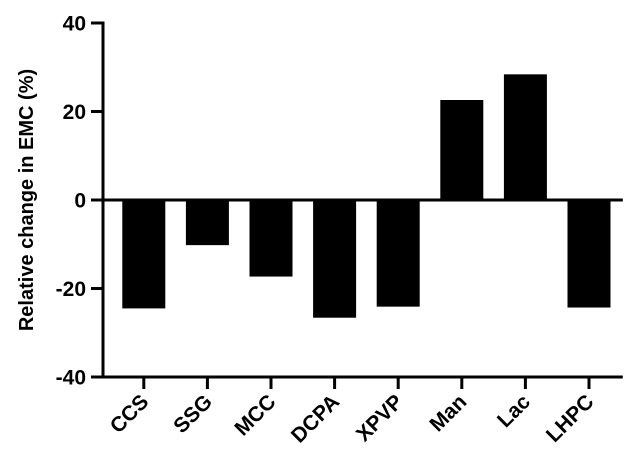 Image resolution: width=627 pixels, height=467 pixels. I want to click on x-tick-label-lhpc: LHPC, so click(570, 418).